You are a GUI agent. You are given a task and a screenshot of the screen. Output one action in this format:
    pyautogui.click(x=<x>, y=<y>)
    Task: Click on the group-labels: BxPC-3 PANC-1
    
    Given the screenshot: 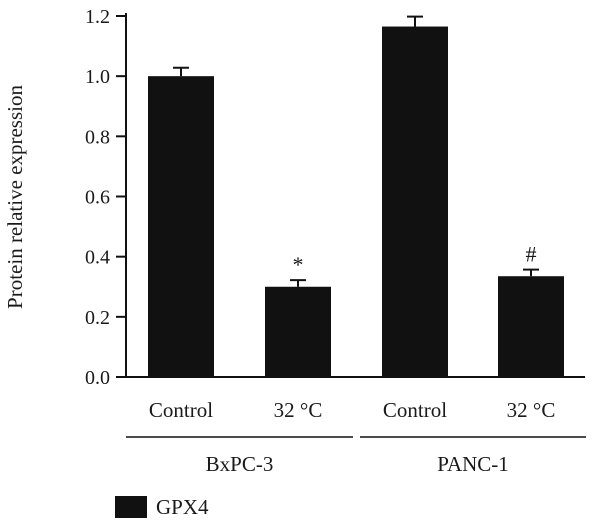 What is the action you would take?
    pyautogui.click(x=356, y=456)
    